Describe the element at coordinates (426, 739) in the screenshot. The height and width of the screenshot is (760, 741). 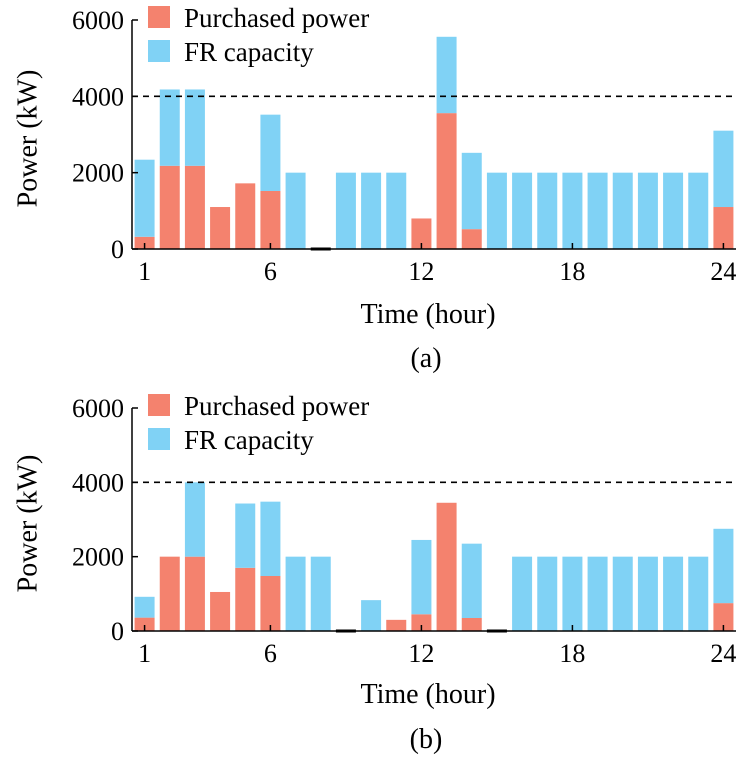
I see `panel-caption: (b)` at that location.